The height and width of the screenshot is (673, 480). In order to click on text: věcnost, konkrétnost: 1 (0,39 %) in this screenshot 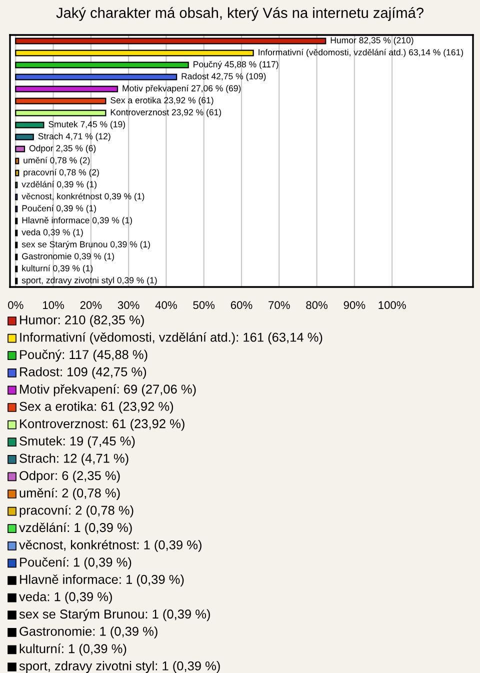, I will do `click(110, 546)`.